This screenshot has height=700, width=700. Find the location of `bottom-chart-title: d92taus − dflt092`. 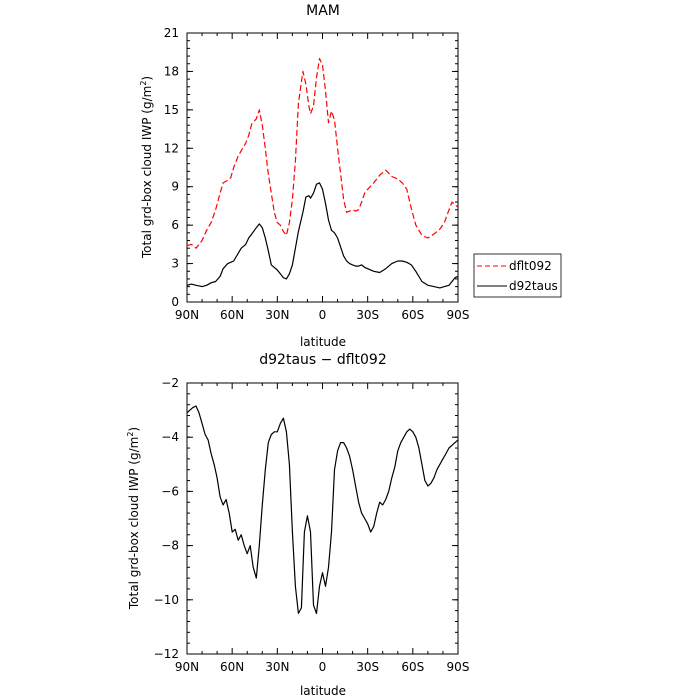

bottom-chart-title: d92taus − dflt092 is located at coordinates (322, 360).